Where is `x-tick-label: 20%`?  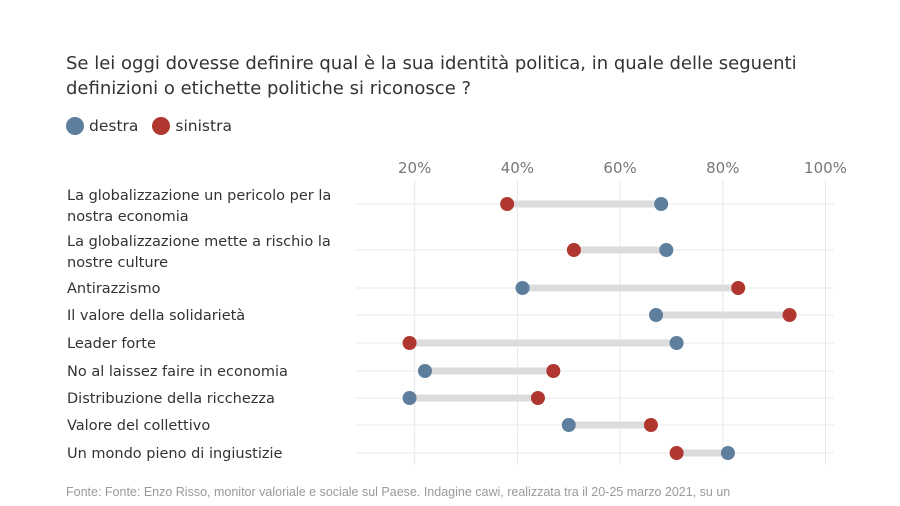 x-tick-label: 20% is located at coordinates (414, 168).